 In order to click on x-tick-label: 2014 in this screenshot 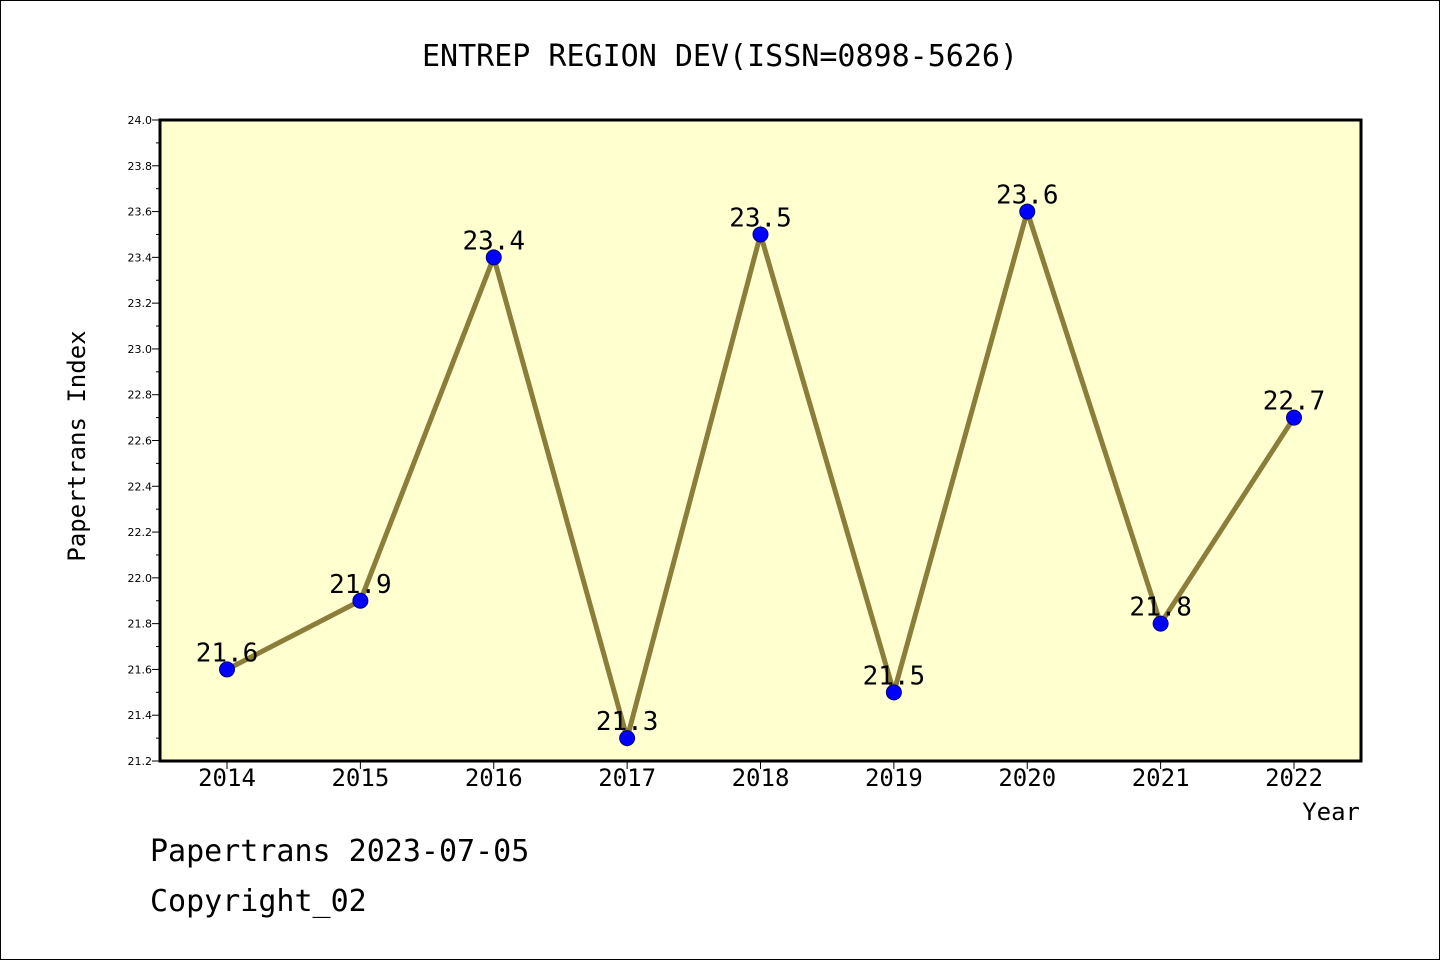, I will do `click(227, 778)`.